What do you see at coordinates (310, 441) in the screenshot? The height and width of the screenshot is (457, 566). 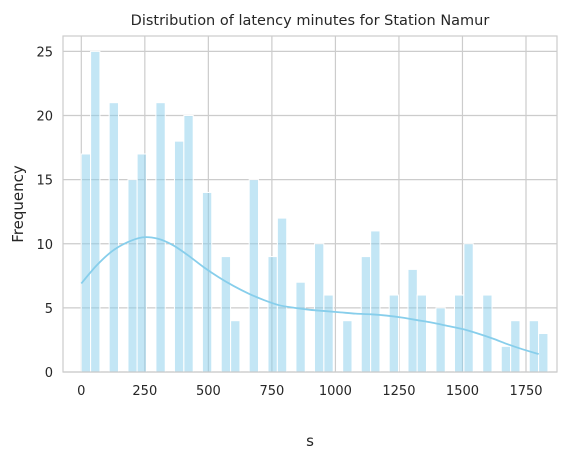 I see `x-axis-title: s` at bounding box center [310, 441].